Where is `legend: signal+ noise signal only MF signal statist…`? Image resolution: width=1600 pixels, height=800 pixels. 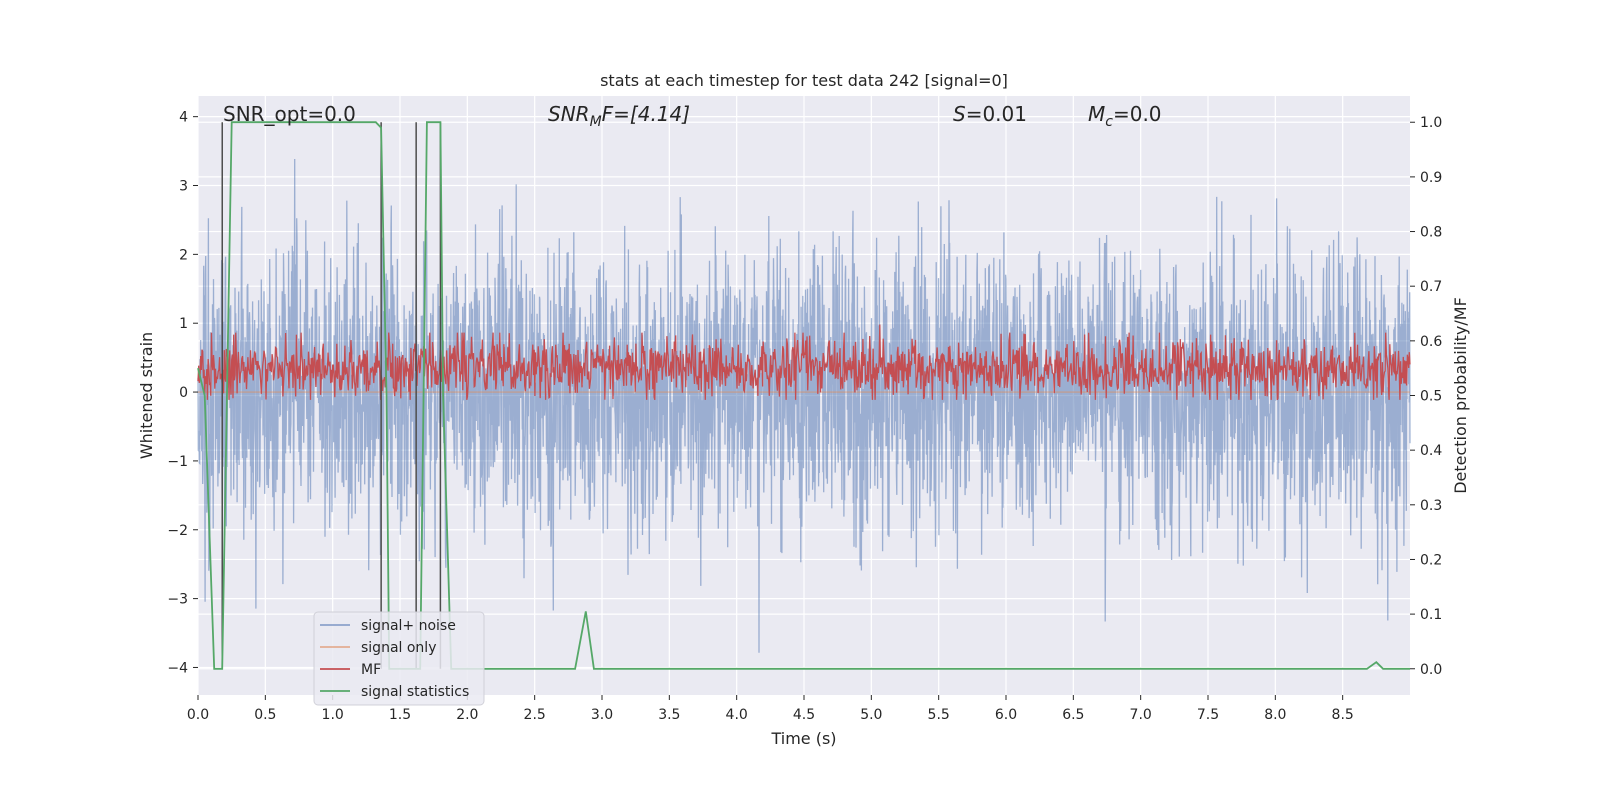
legend: signal+ noise signal only MF signal statist… is located at coordinates (399, 658).